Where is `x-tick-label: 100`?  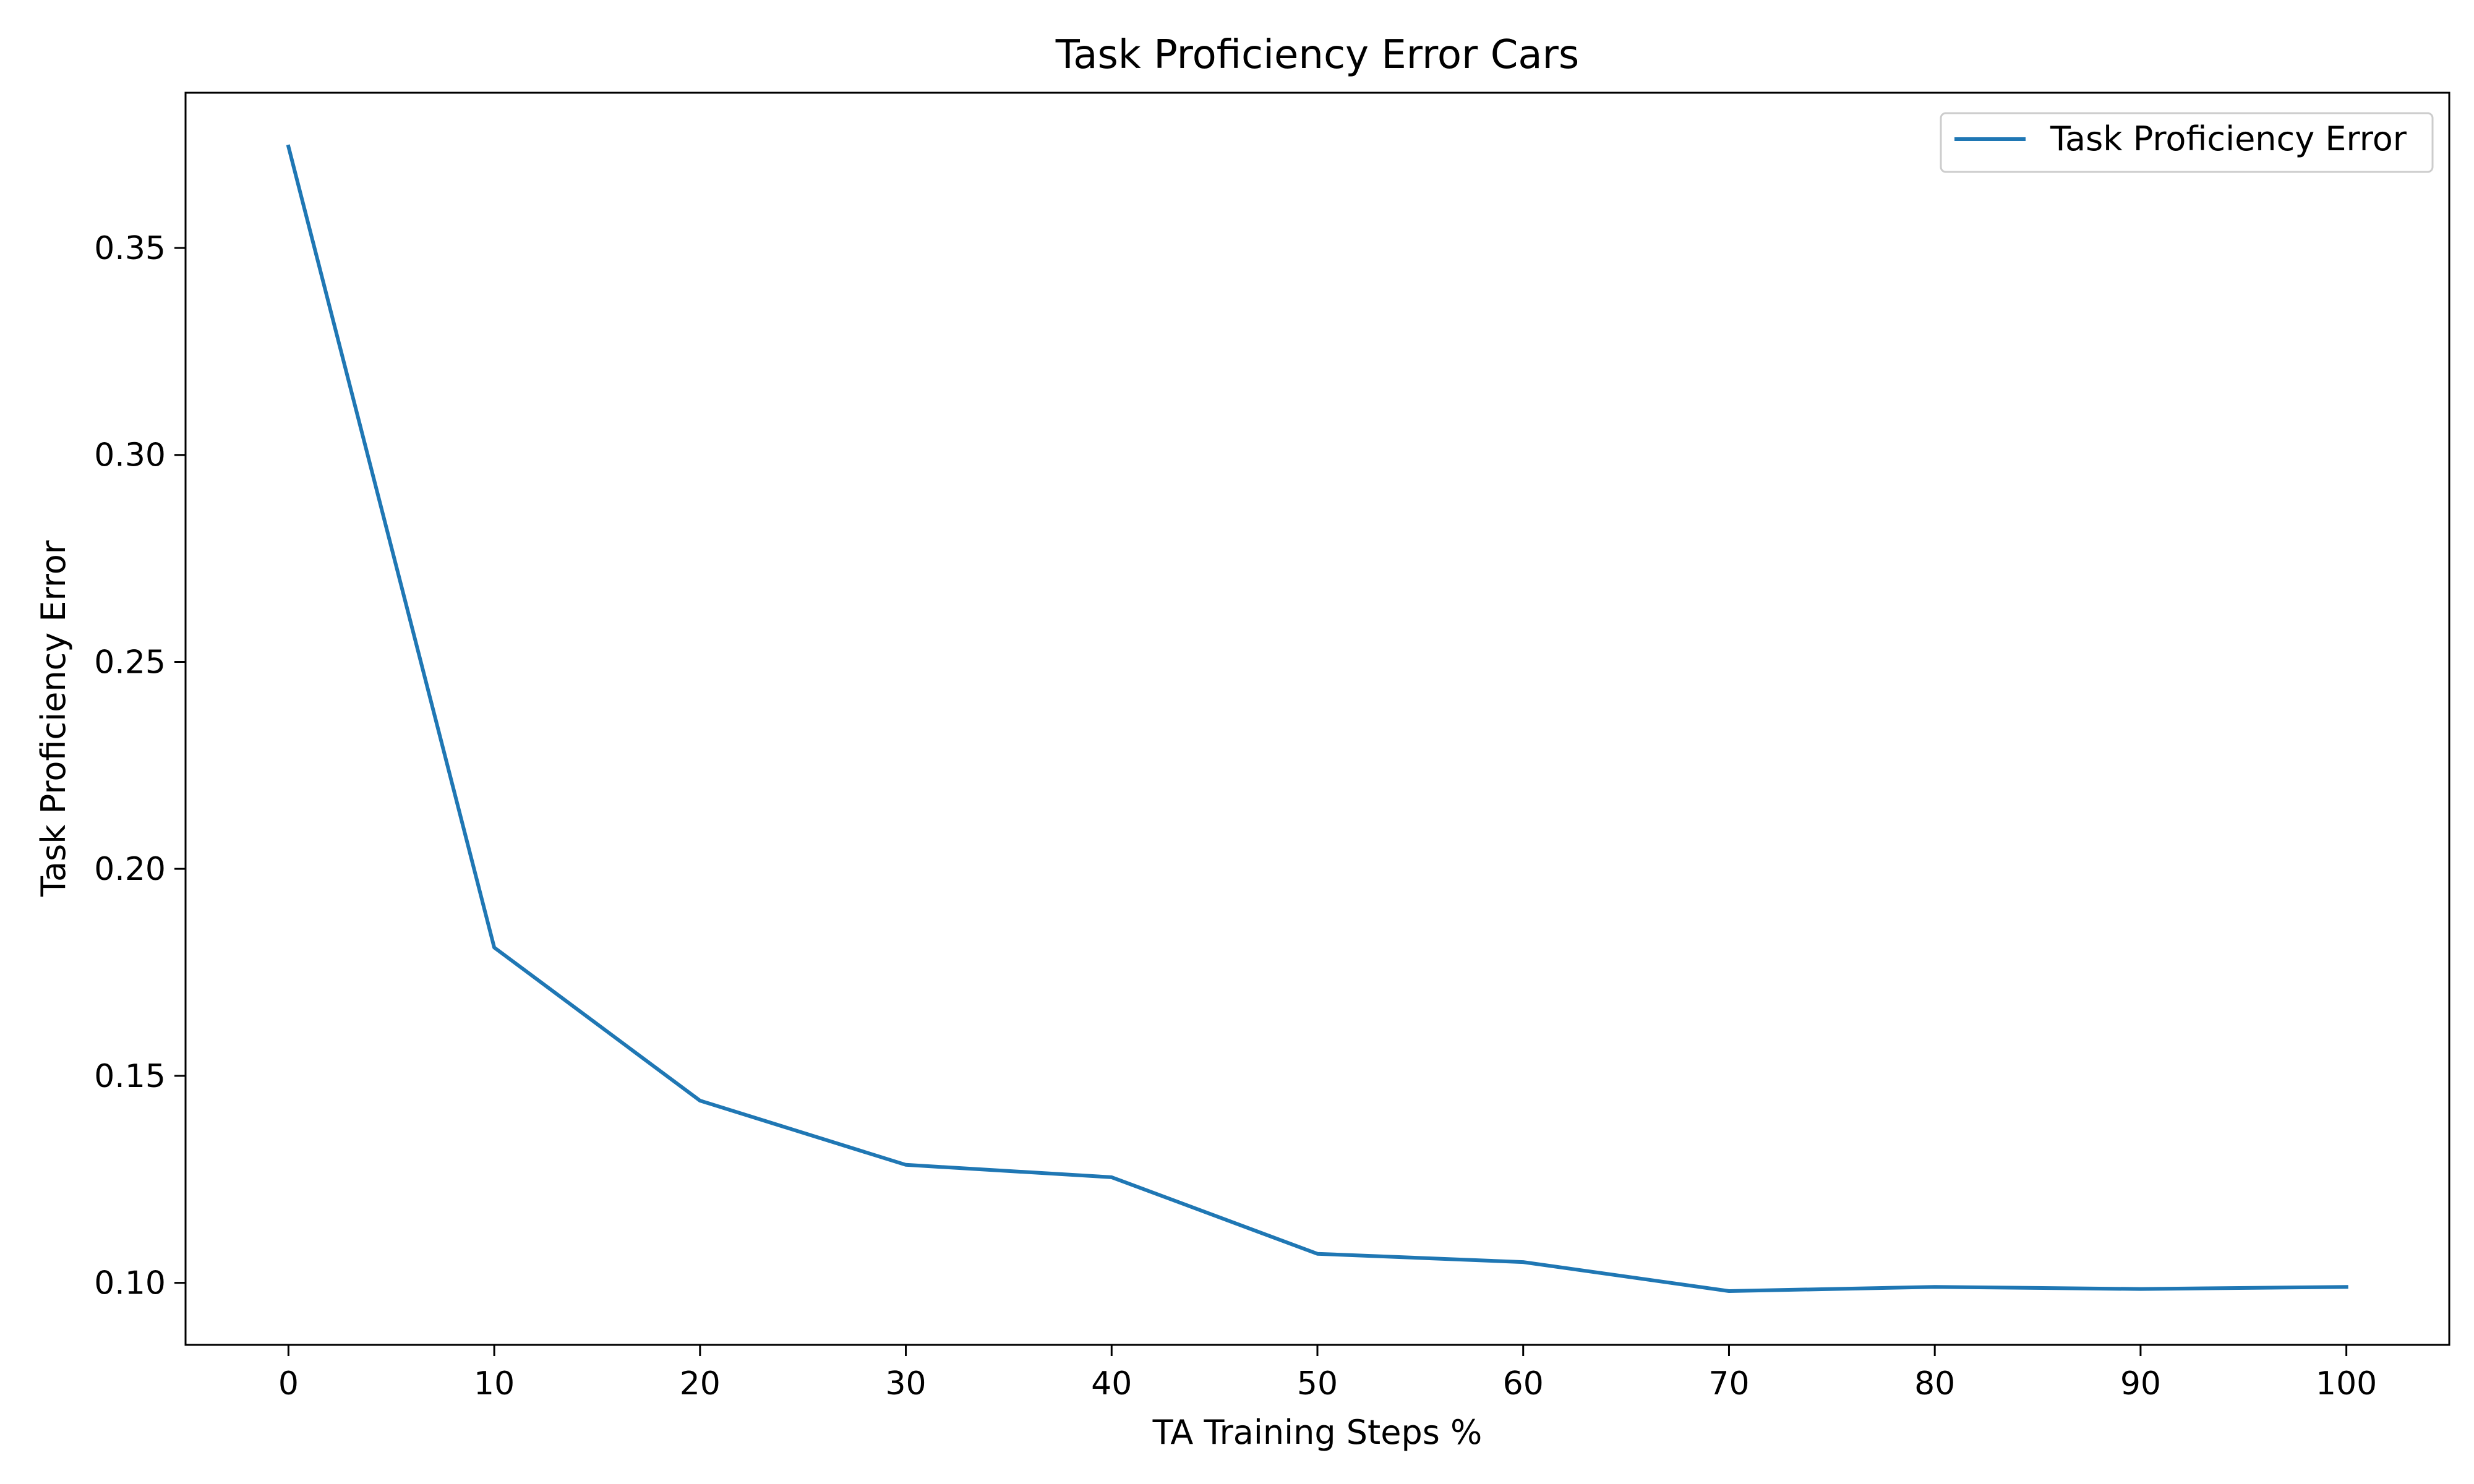 x-tick-label: 100 is located at coordinates (2346, 1383).